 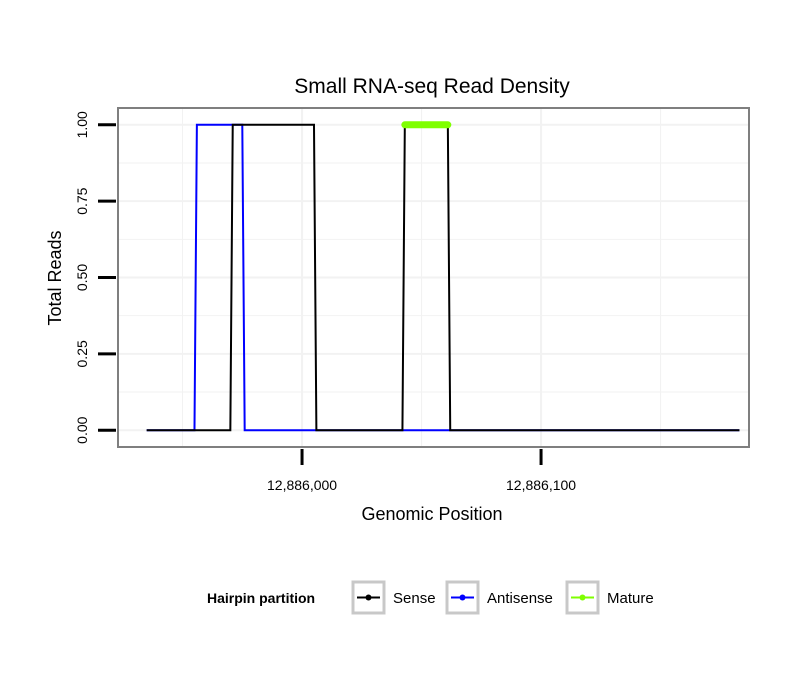 What do you see at coordinates (462, 597) in the screenshot?
I see `legend-point-antisense` at bounding box center [462, 597].